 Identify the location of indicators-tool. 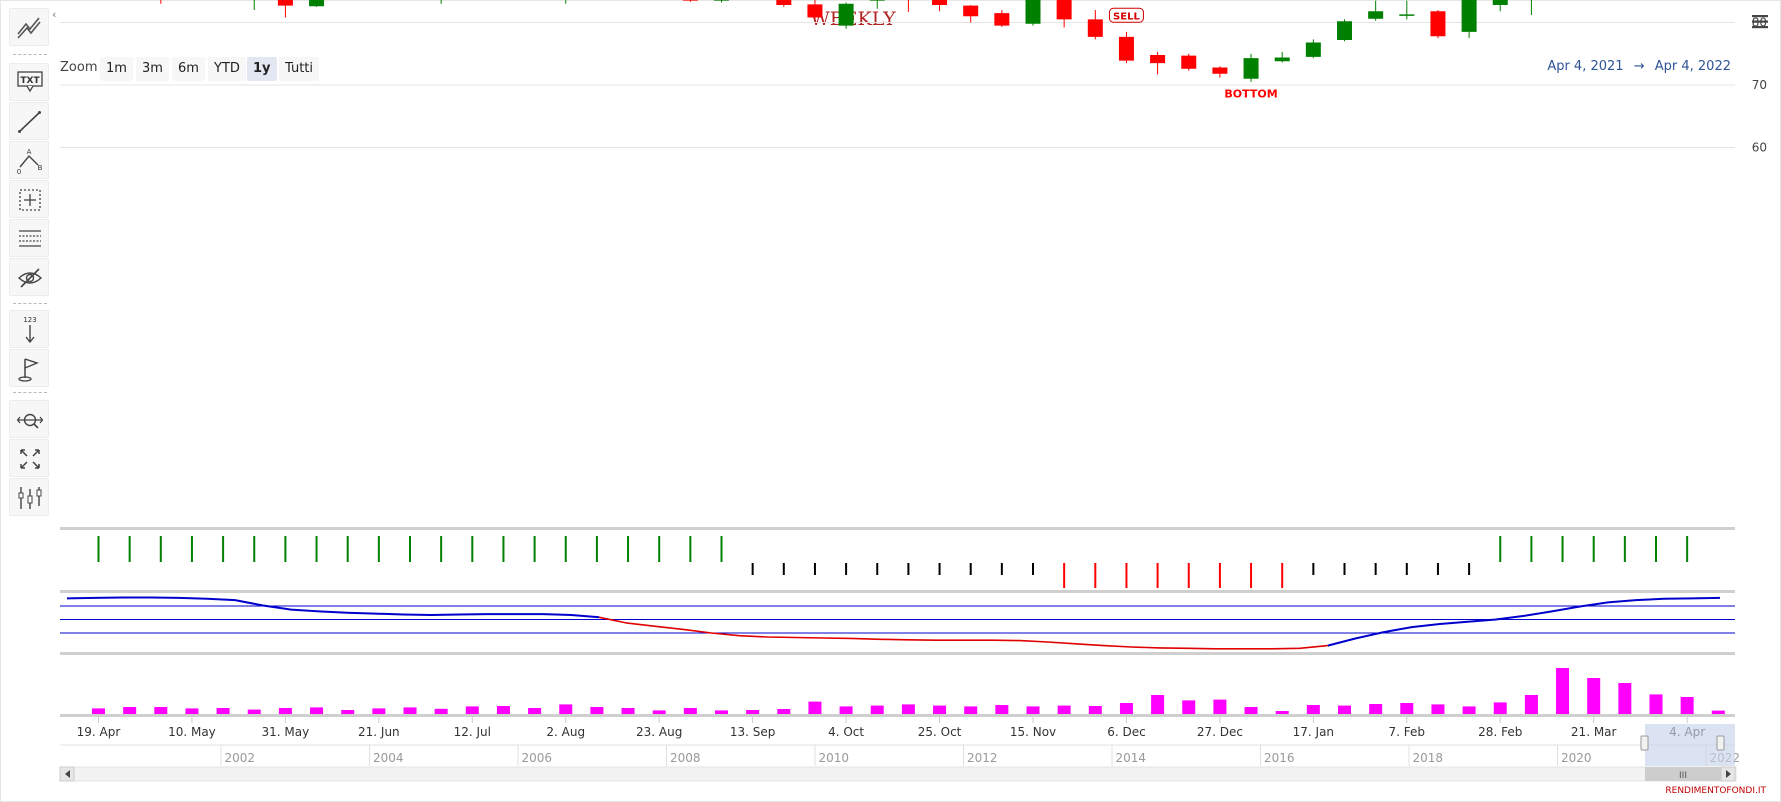
(29, 497).